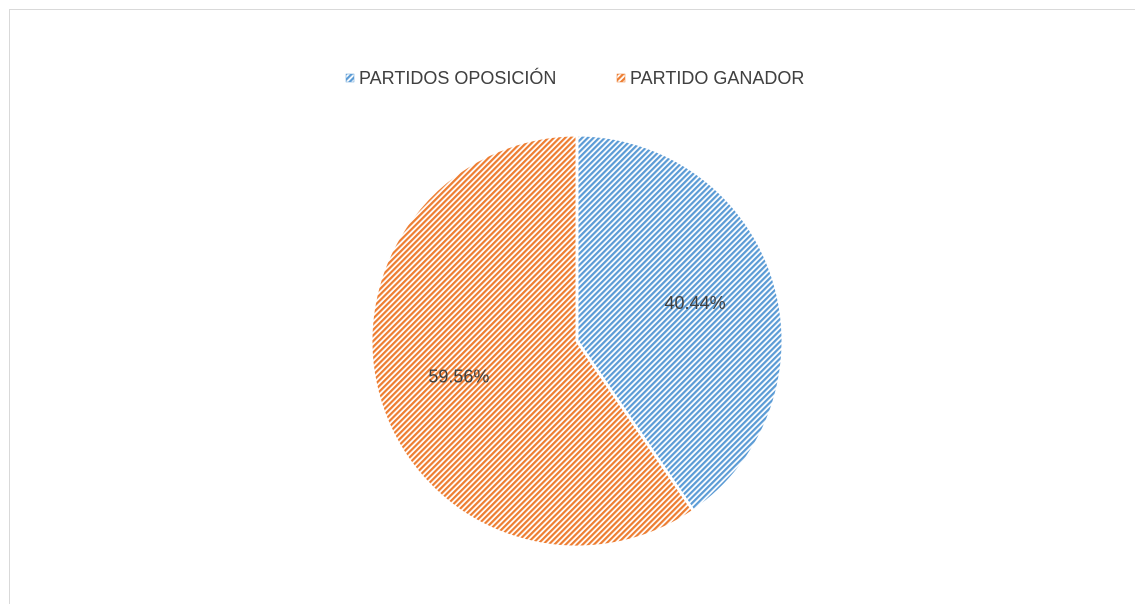 The width and height of the screenshot is (1135, 604). What do you see at coordinates (695, 303) in the screenshot?
I see `data-label: 40.44%` at bounding box center [695, 303].